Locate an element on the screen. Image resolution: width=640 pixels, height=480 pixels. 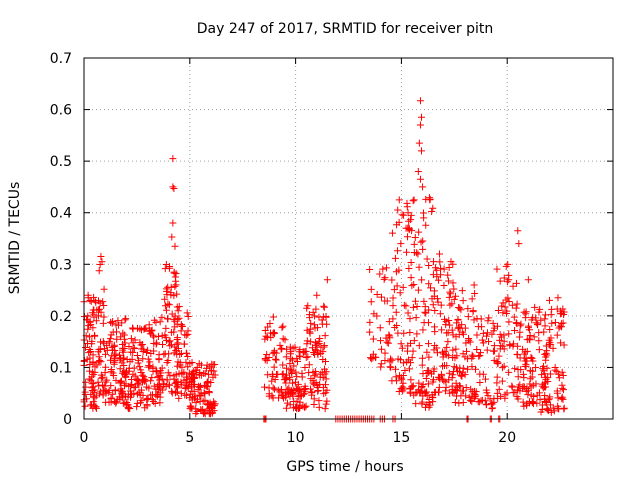
x-axis-label: GPS time / hours is located at coordinates (344, 467).